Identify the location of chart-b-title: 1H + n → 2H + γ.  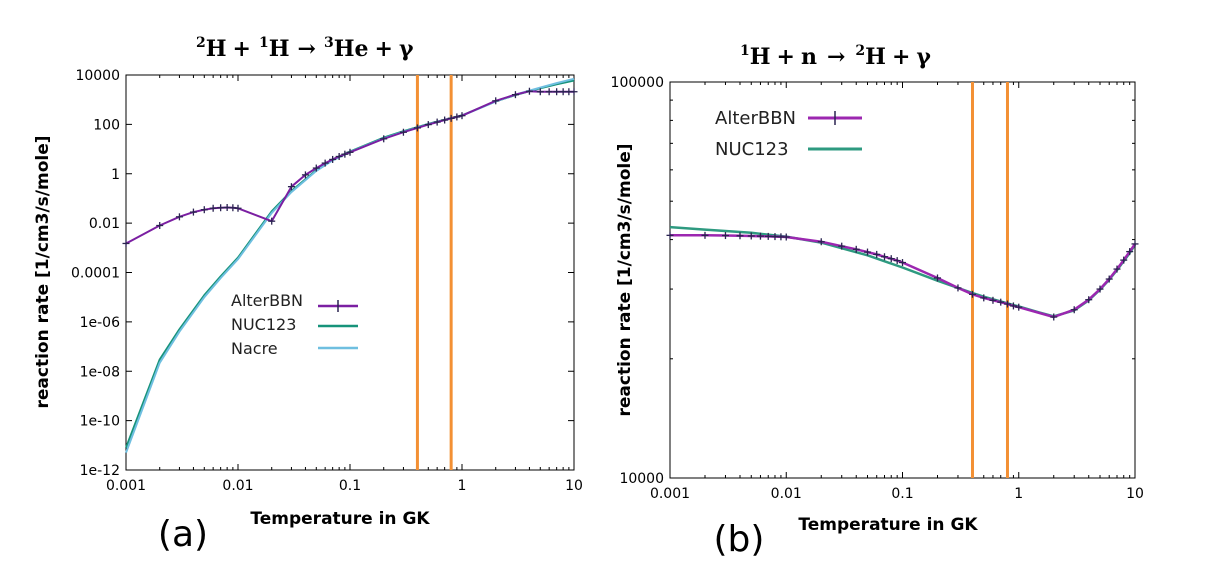
(835, 56).